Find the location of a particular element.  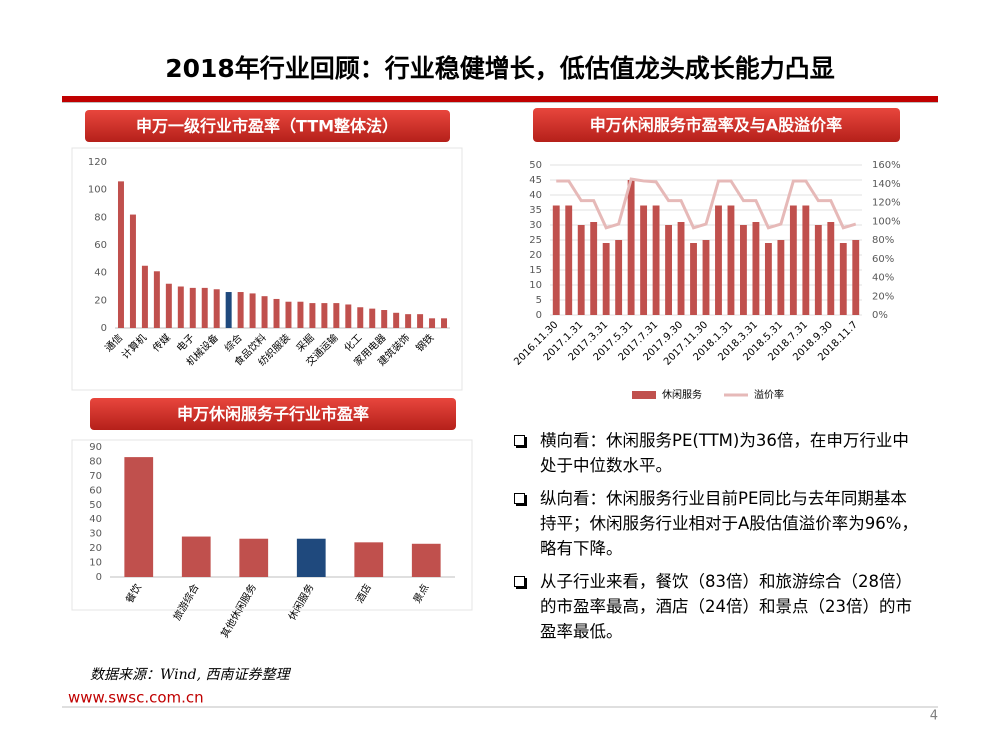

y-tick-label: 35 is located at coordinates (535, 210).